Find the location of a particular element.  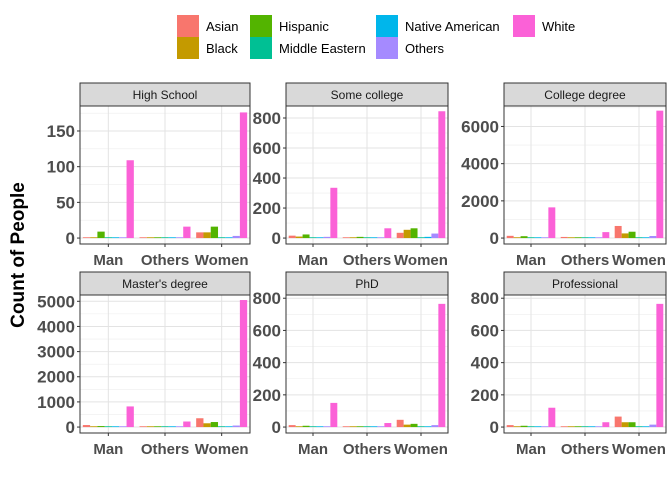

legend-label-hispanic: Hispanic is located at coordinates (304, 26).